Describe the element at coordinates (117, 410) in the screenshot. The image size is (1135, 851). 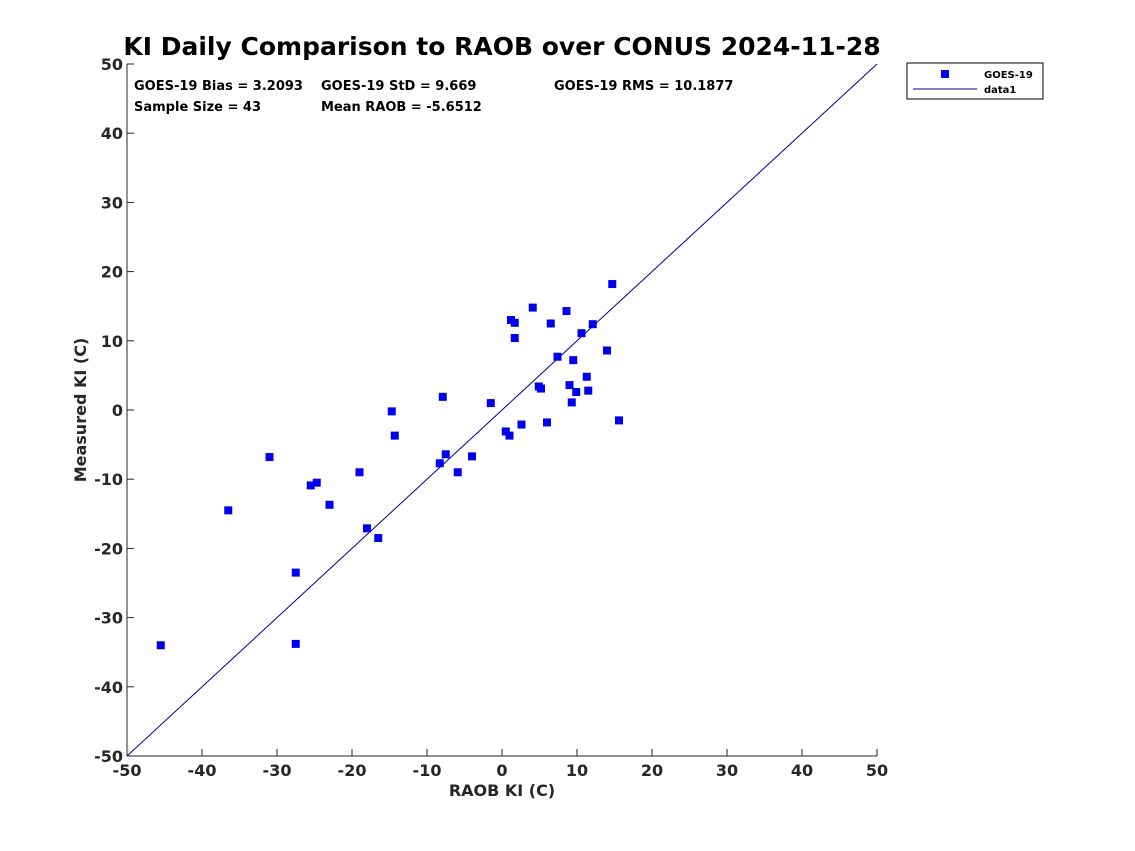
I see `y-tick-label: 0` at that location.